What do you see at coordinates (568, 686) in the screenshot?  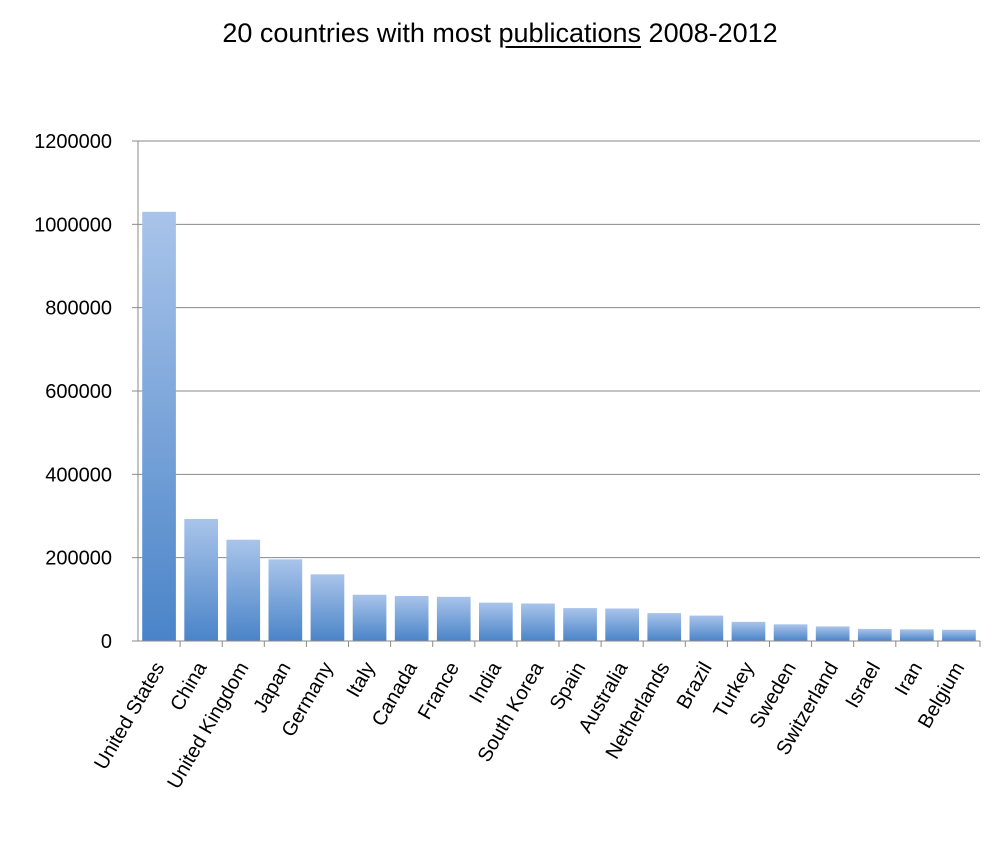 I see `x-tick-label: Spain` at bounding box center [568, 686].